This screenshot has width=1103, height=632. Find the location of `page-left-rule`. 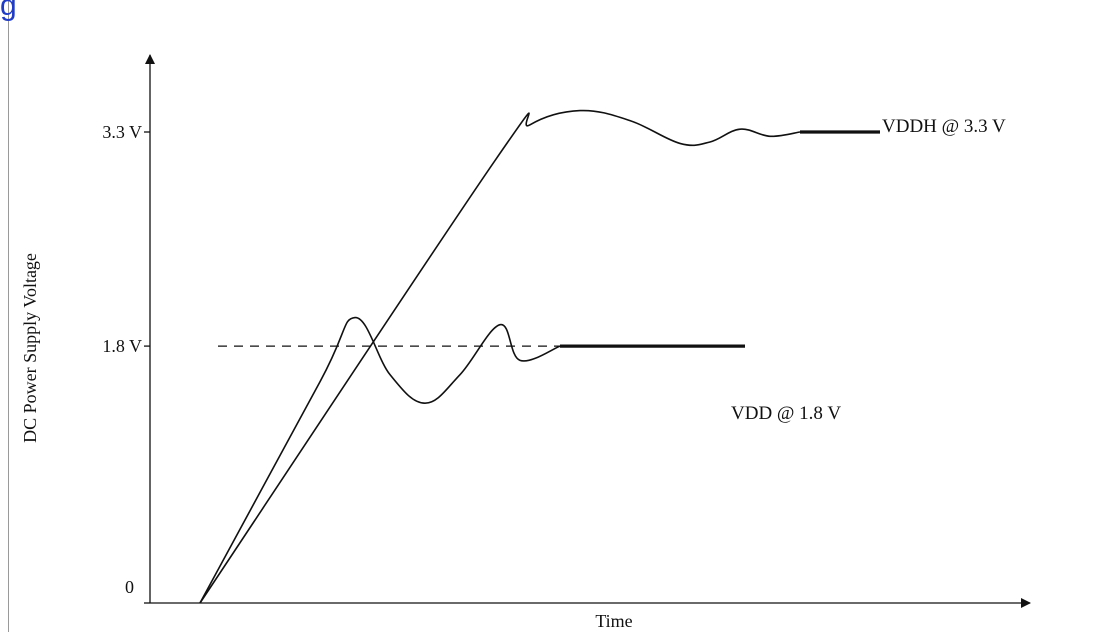

page-left-rule is located at coordinates (8, 316).